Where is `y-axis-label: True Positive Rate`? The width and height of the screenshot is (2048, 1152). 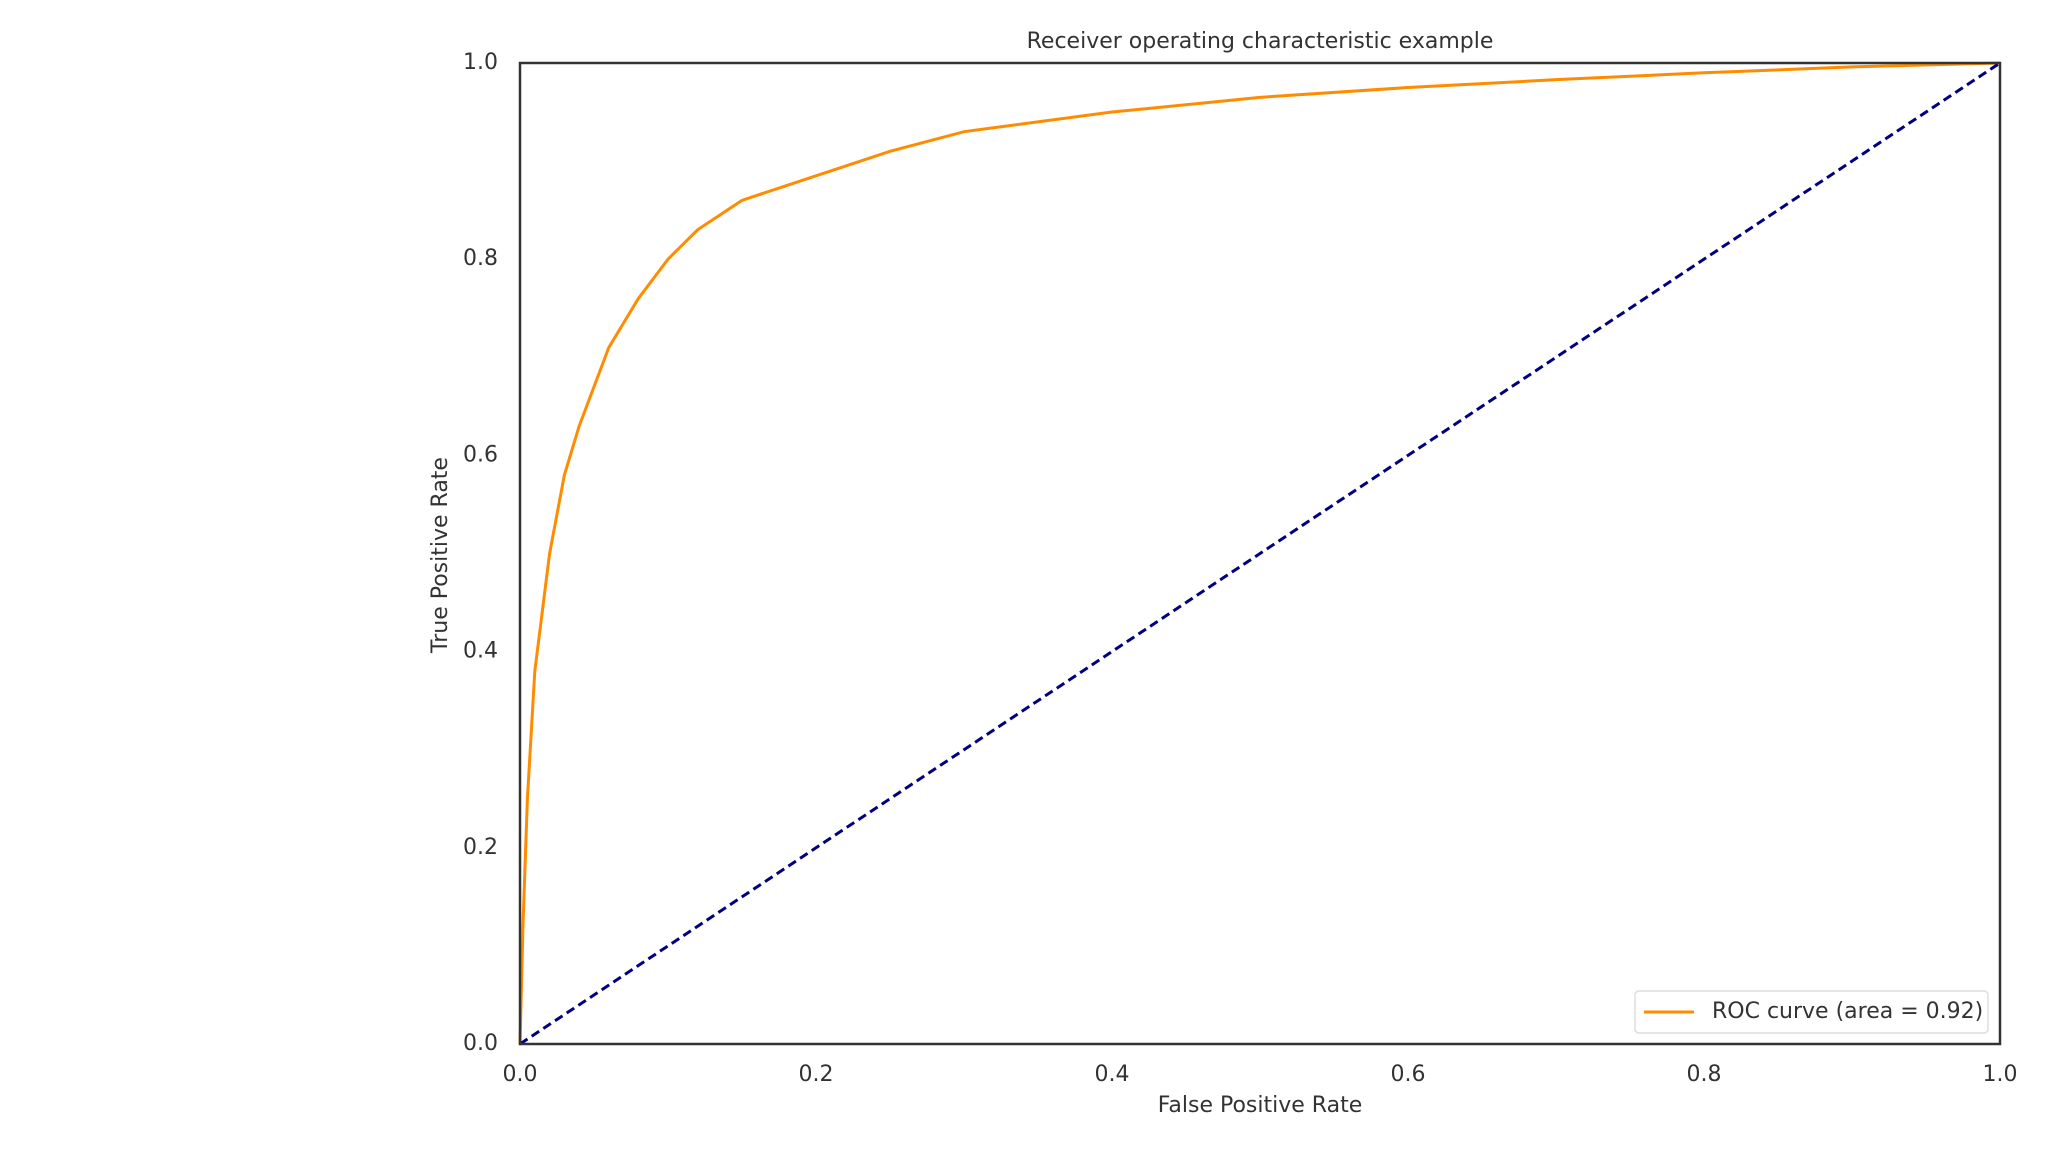
y-axis-label: True Positive Rate is located at coordinates (440, 555).